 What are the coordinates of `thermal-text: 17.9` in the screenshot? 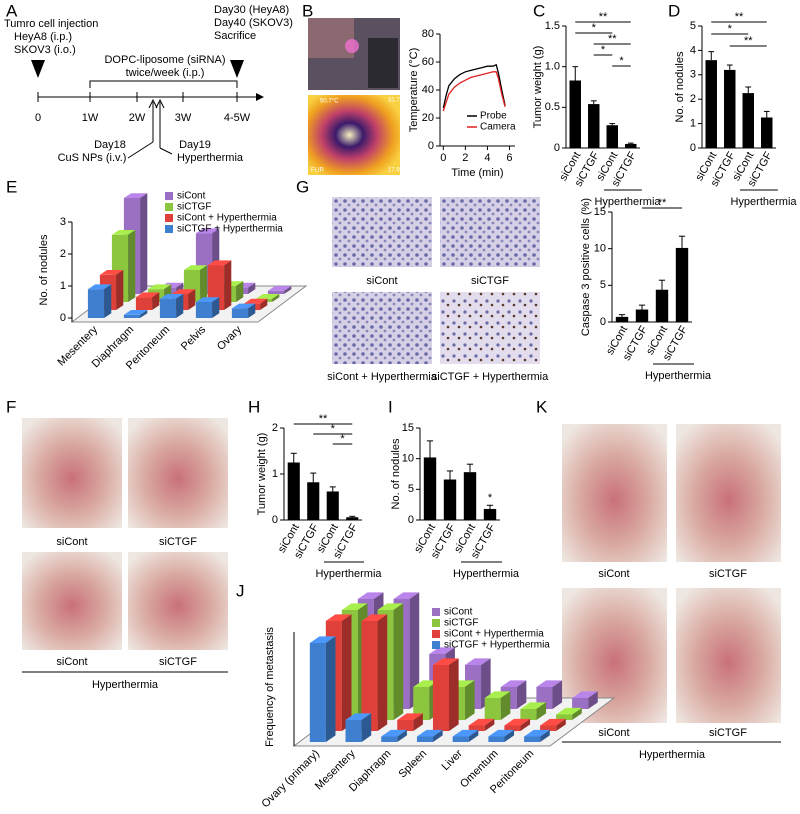 It's located at (394, 171).